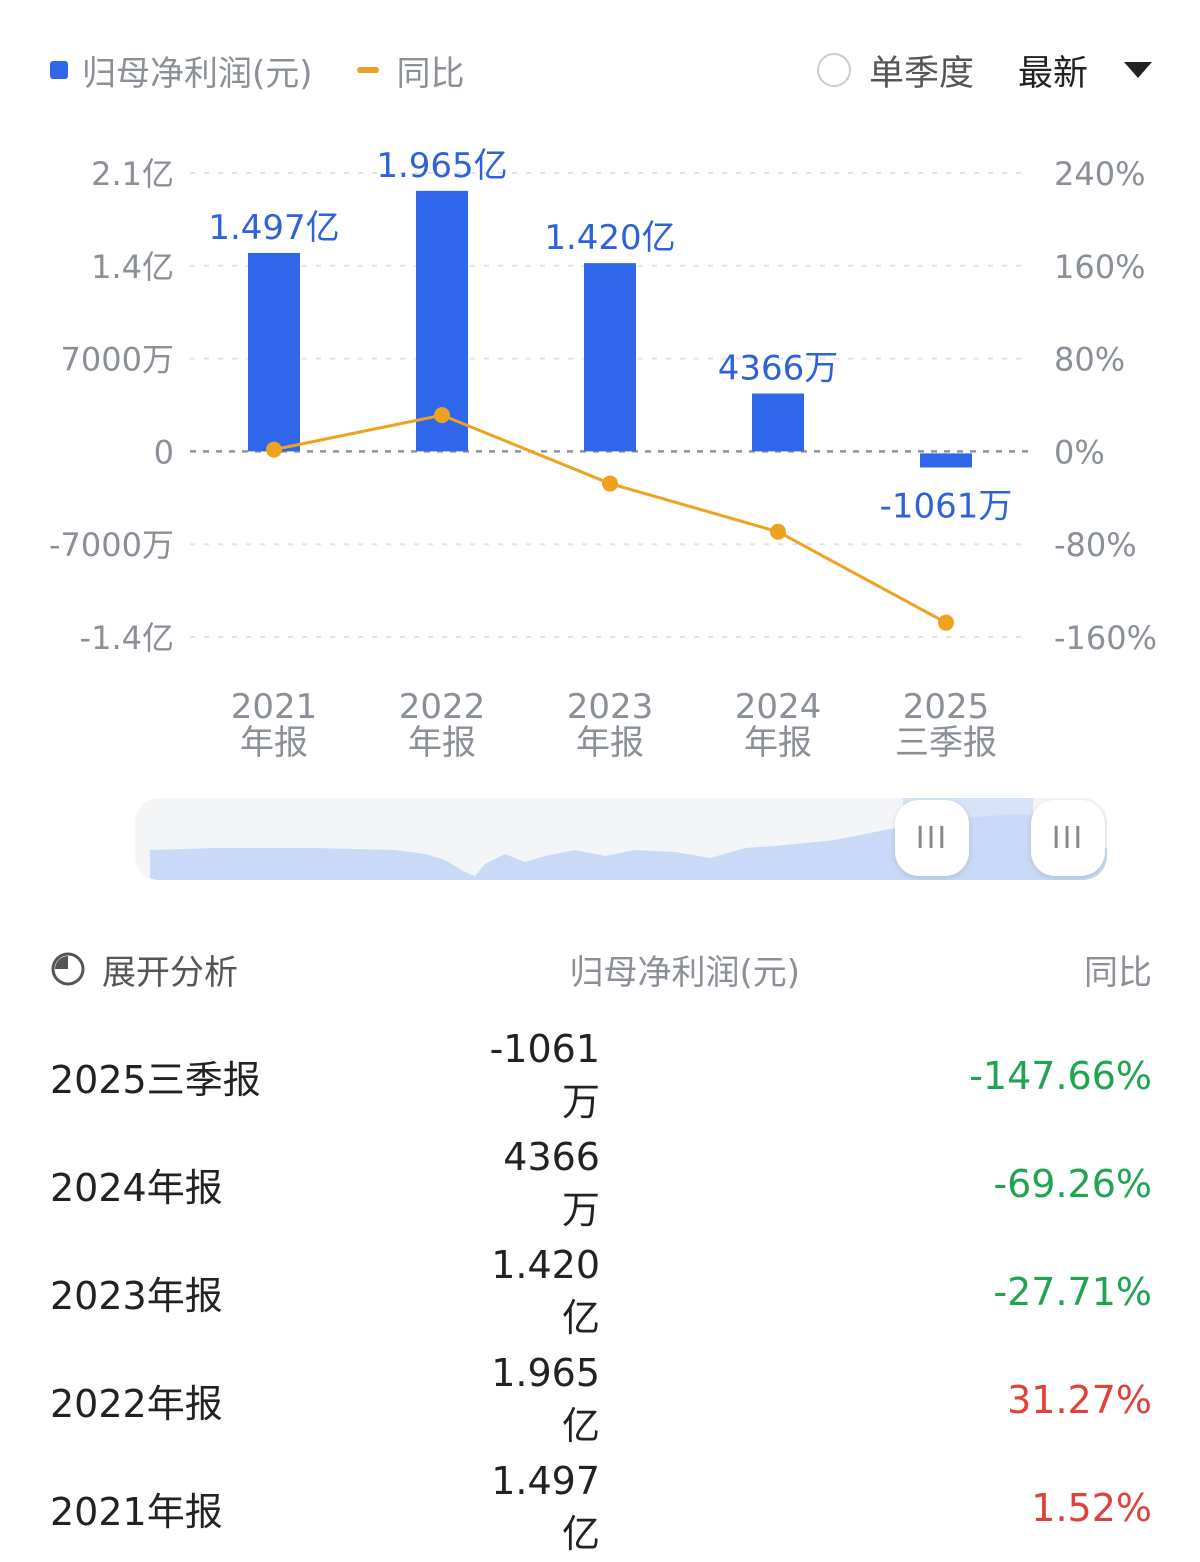  What do you see at coordinates (601, 1292) in the screenshot?
I see `table-row: 2023年报 1.420亿 -27.71%` at bounding box center [601, 1292].